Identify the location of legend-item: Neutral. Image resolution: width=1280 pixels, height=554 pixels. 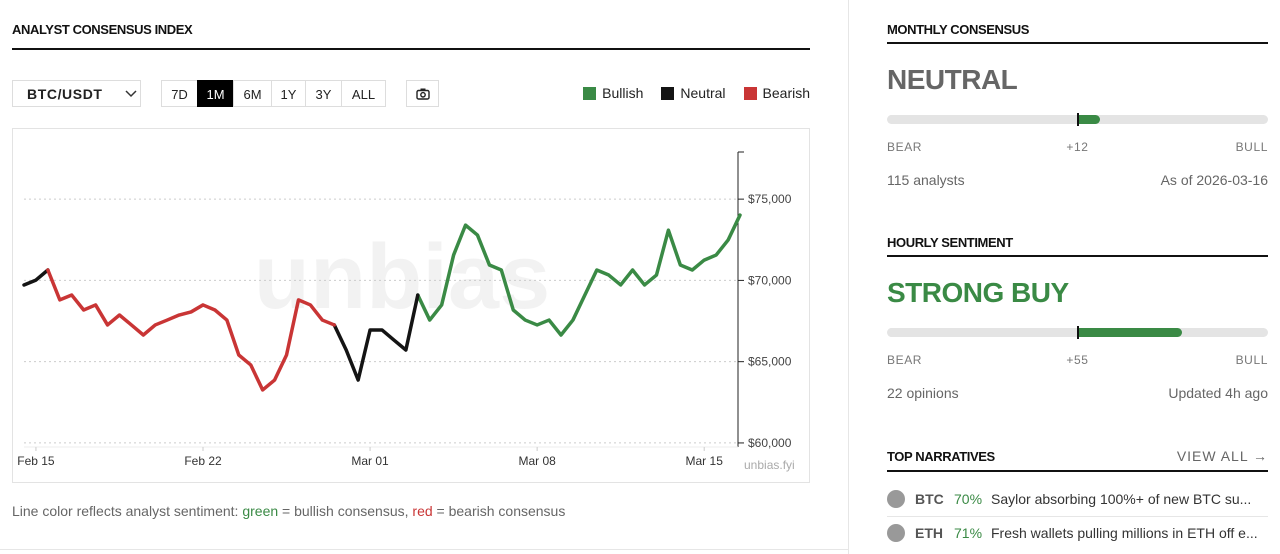
(693, 93).